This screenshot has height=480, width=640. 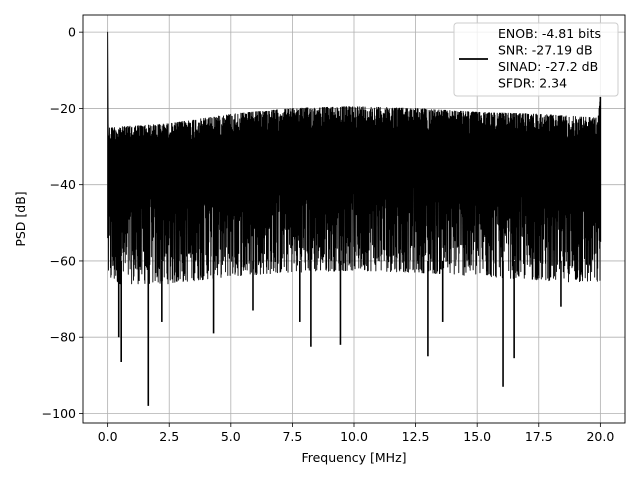 I want to click on y-tick-label: −40, so click(x=63, y=184).